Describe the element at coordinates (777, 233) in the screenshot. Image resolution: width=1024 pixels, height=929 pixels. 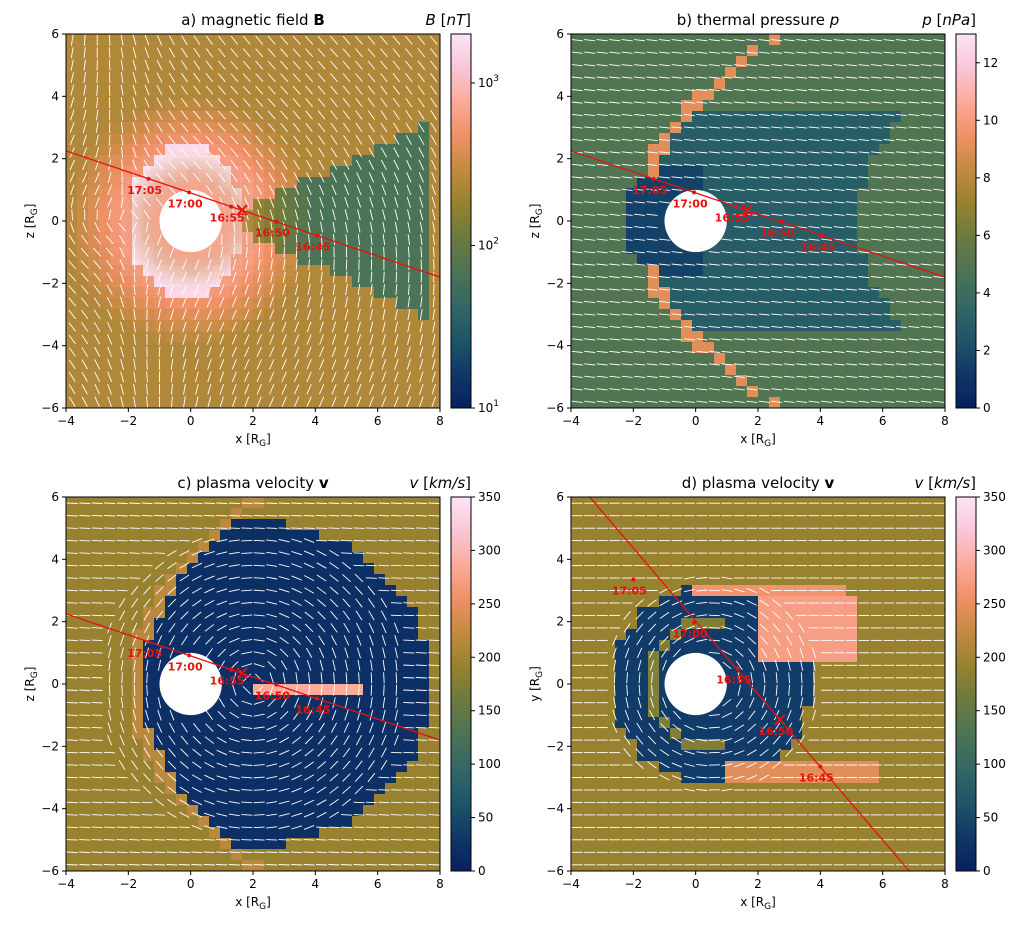
I see `time-label: 16:50` at that location.